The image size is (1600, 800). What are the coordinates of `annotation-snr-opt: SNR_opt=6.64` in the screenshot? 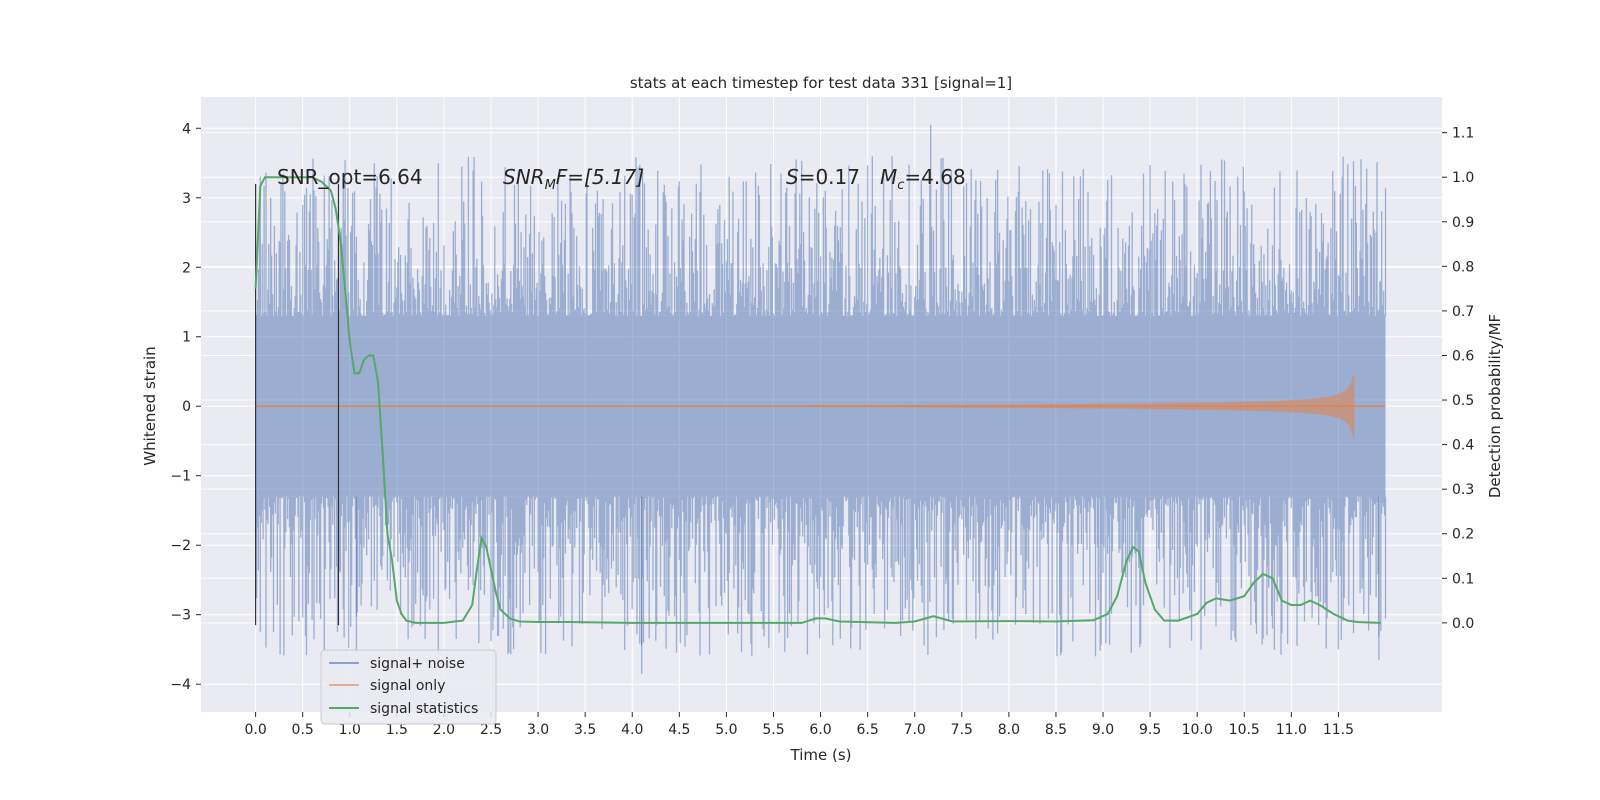 It's located at (350, 177).